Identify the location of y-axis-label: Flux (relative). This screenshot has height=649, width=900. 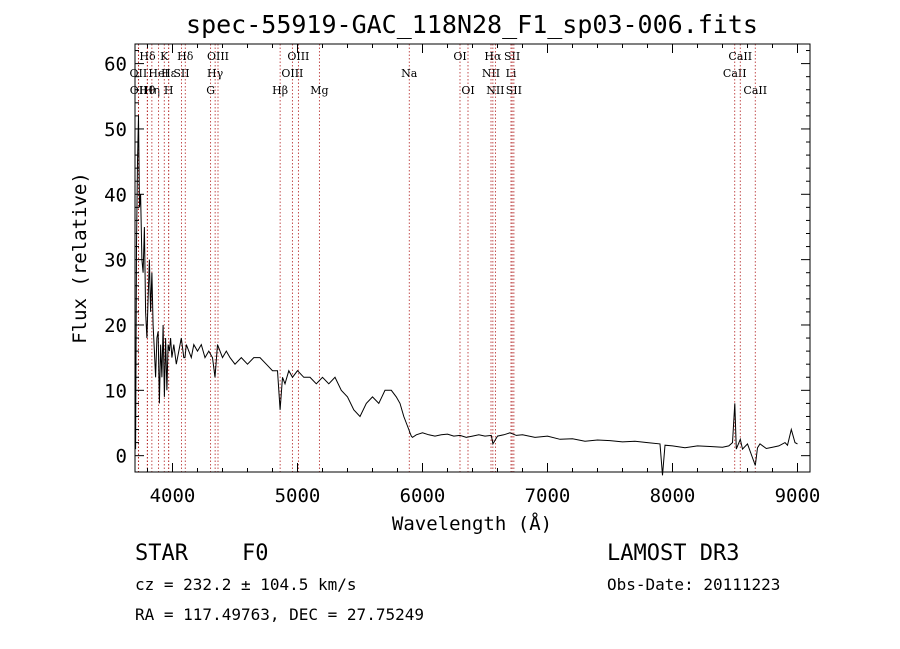
(80, 258).